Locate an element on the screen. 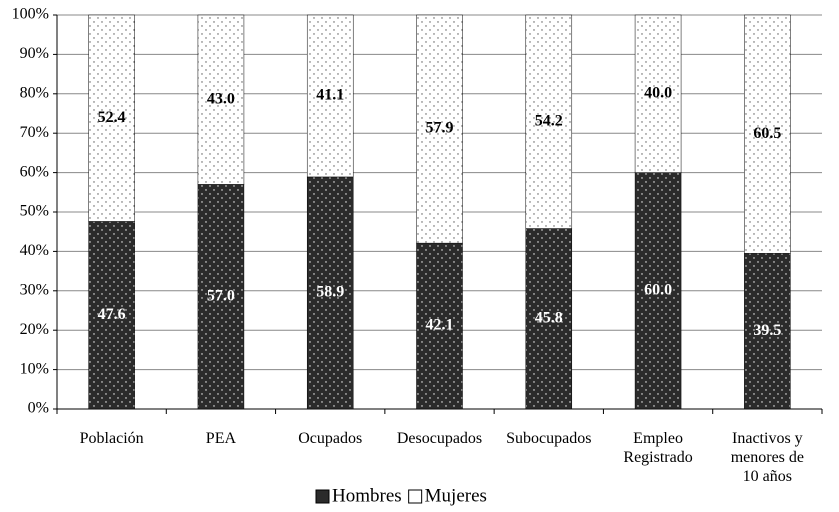 The width and height of the screenshot is (839, 512). data-label: 43.0 is located at coordinates (221, 98).